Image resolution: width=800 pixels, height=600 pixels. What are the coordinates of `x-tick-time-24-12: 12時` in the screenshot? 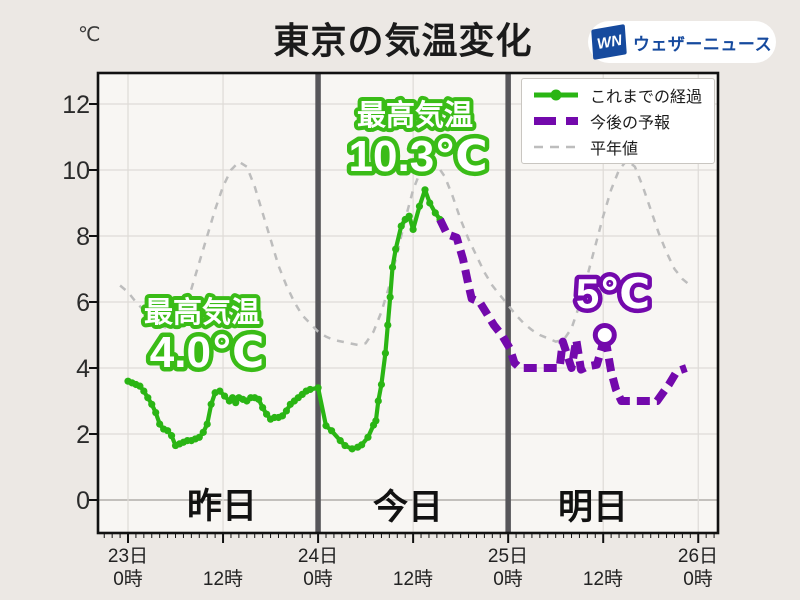 It's located at (413, 579).